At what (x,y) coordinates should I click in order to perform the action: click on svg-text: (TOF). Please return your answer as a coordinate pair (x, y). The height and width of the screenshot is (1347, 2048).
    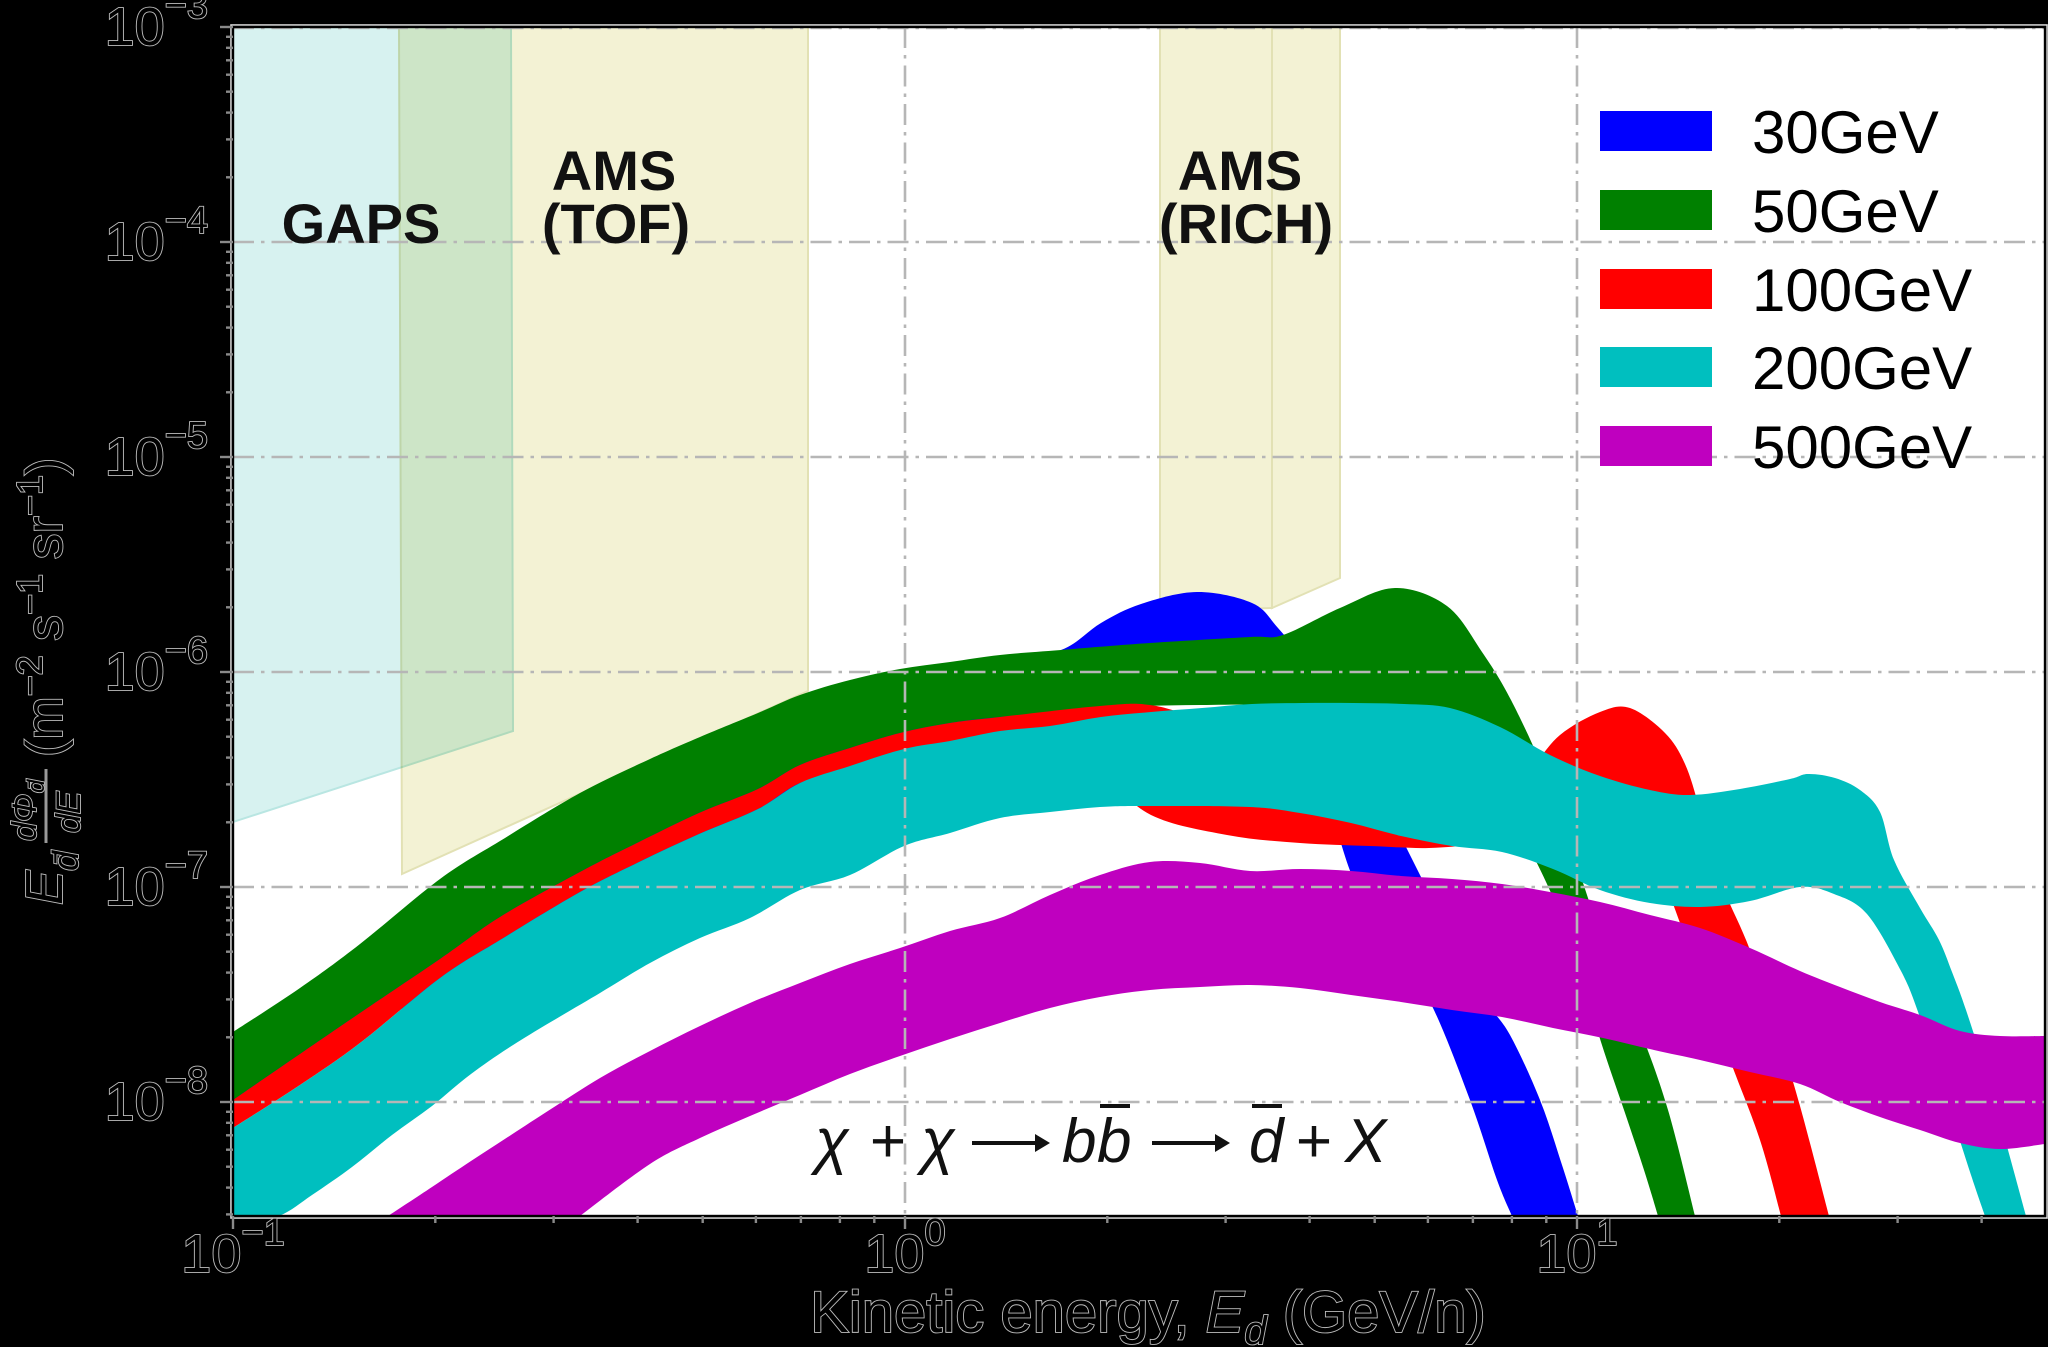
    Looking at the image, I should click on (616, 223).